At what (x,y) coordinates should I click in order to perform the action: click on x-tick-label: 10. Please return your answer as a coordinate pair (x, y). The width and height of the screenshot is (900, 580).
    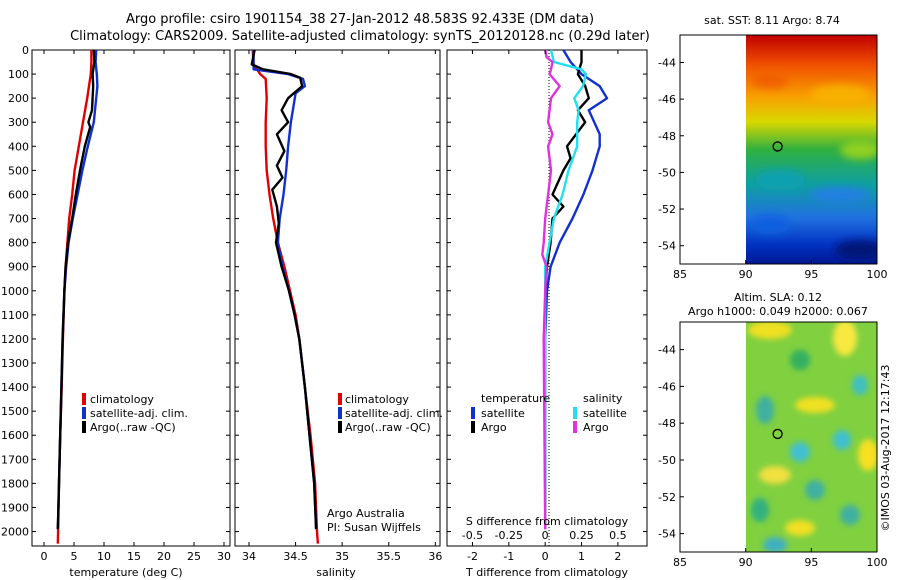
    Looking at the image, I should click on (104, 556).